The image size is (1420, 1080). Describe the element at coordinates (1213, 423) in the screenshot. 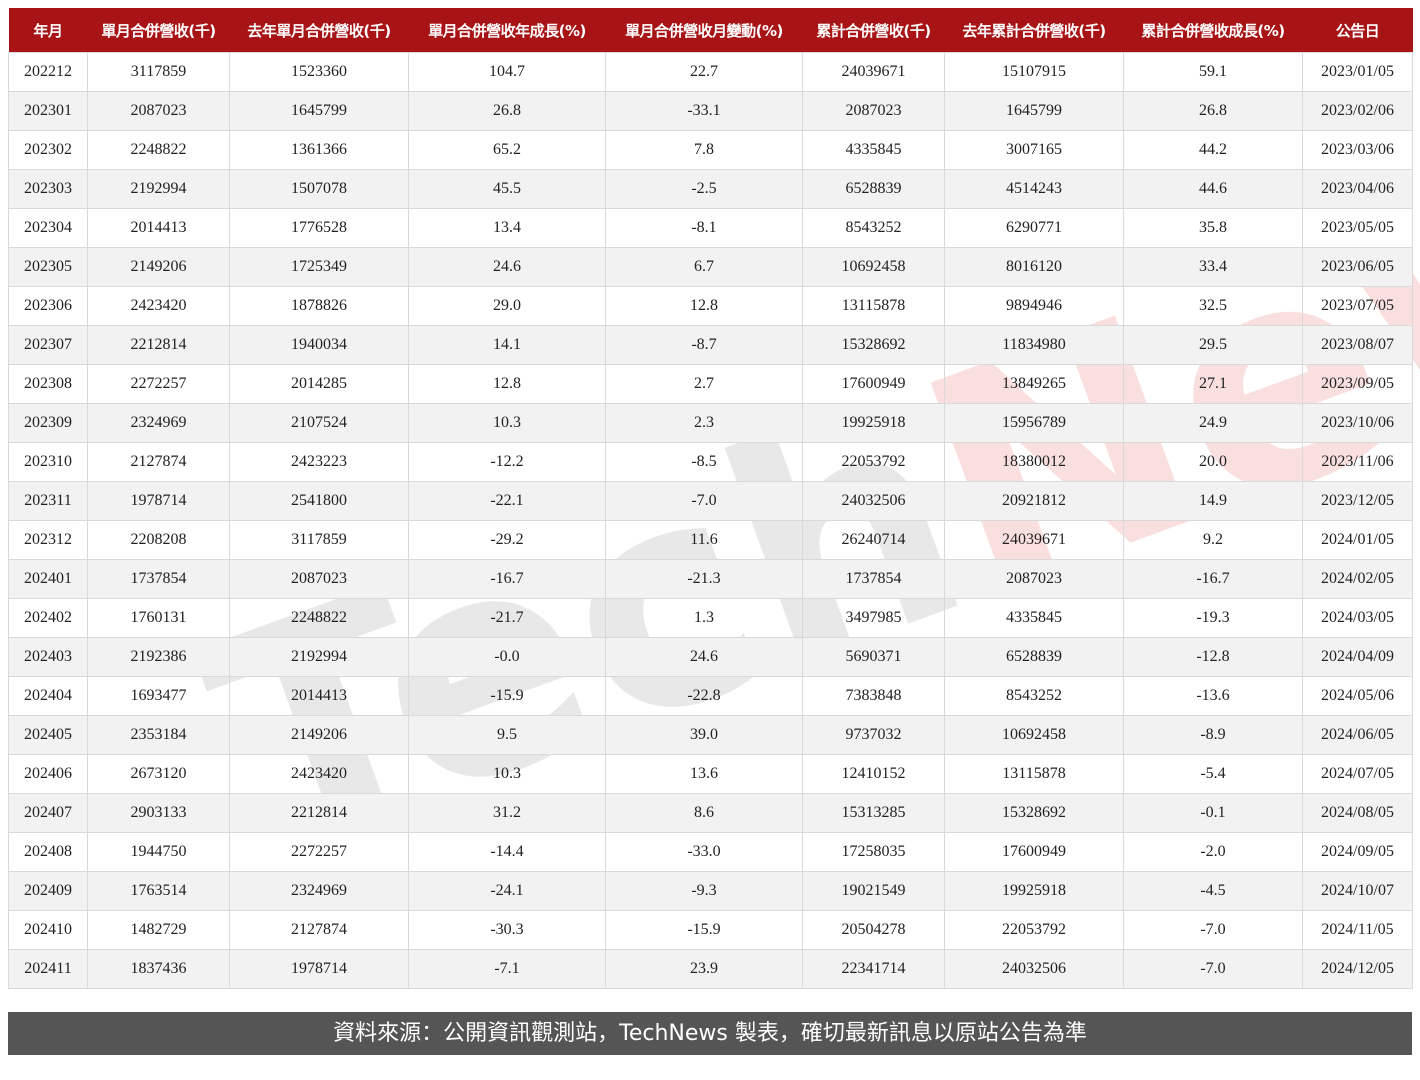

I see `table-cell: 24.9` at that location.